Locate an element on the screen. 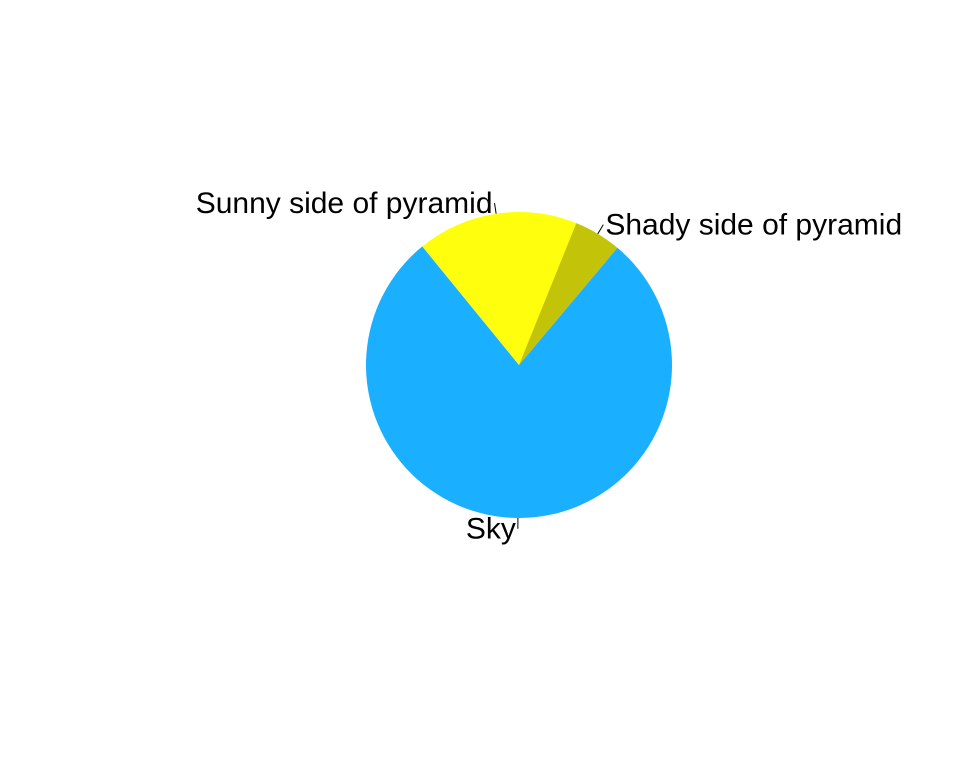 This screenshot has height=768, width=960. slice-label-shady-side-of-pyramid: Shady side of pyramid is located at coordinates (753, 225).